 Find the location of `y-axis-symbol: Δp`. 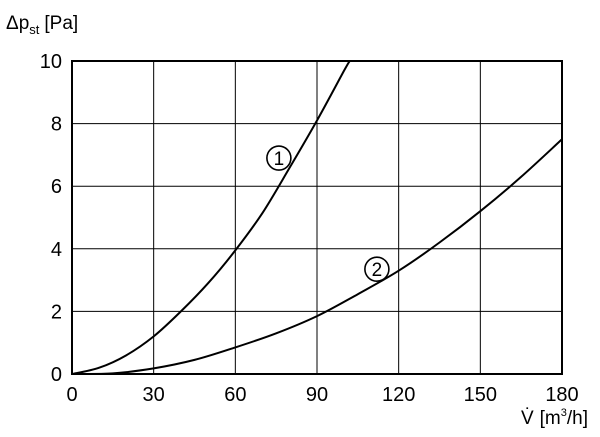

y-axis-symbol: Δp is located at coordinates (17, 23).